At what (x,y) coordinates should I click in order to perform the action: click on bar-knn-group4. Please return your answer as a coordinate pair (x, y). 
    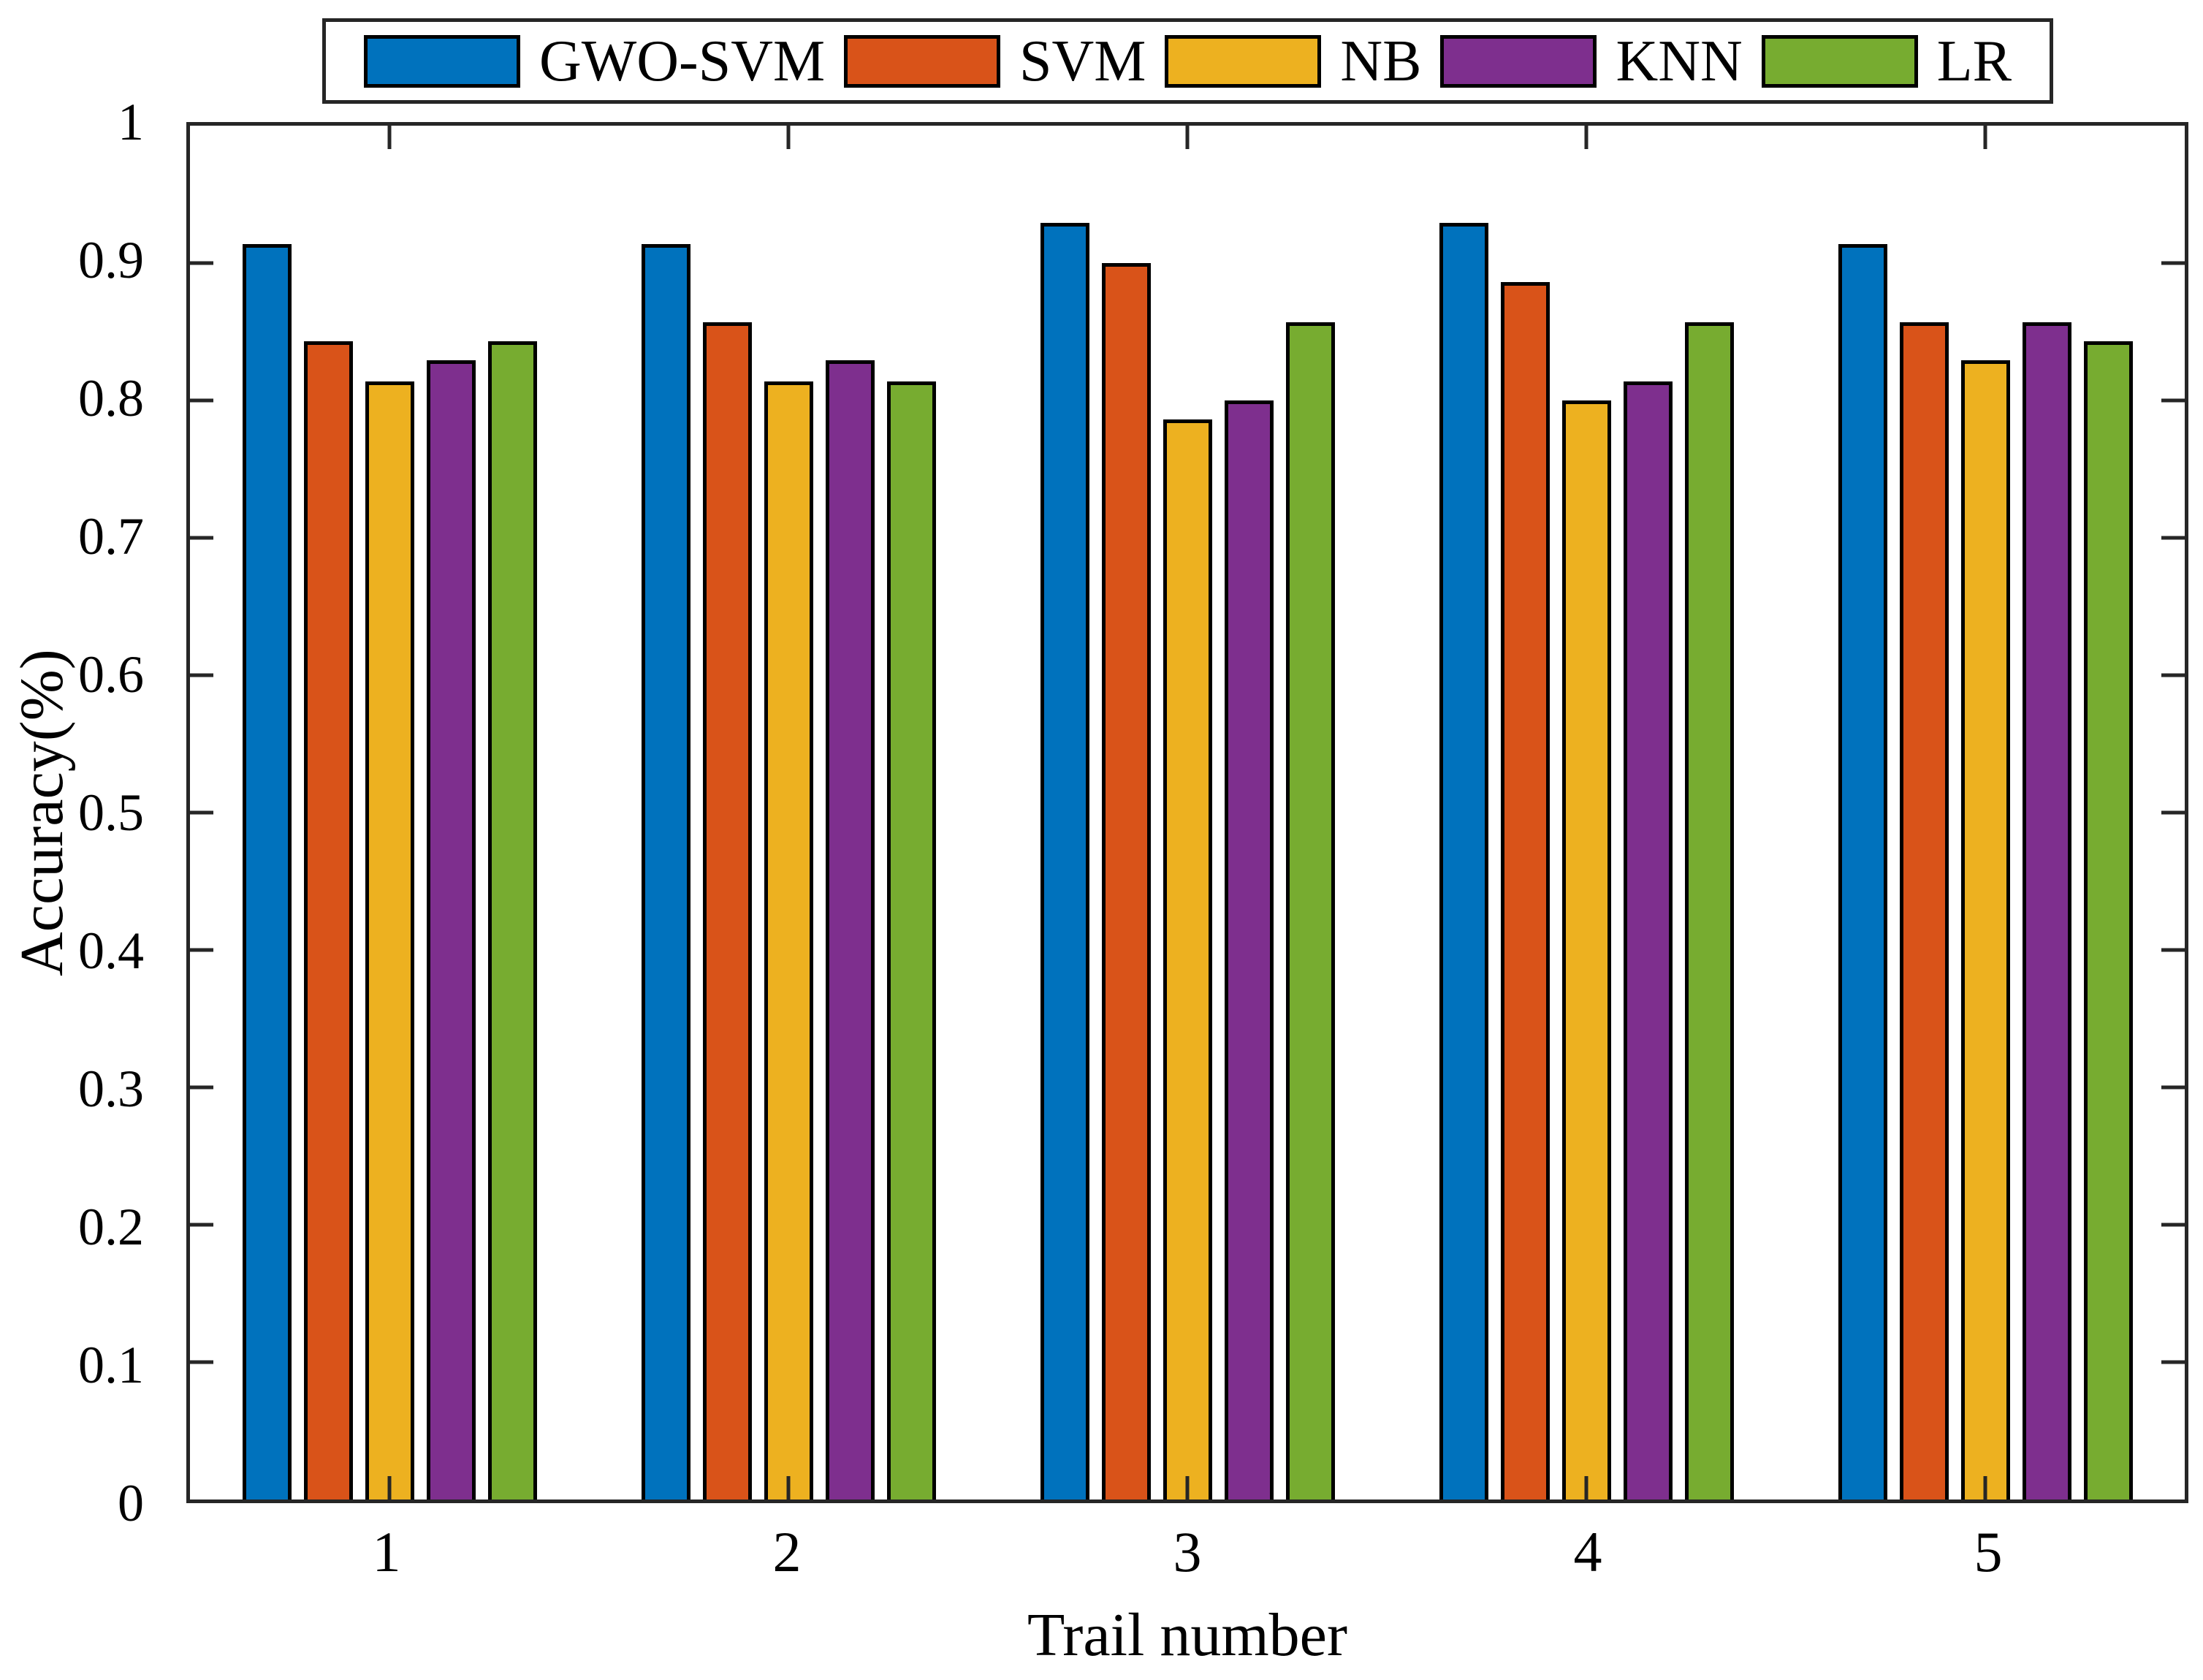
    Looking at the image, I should click on (1648, 940).